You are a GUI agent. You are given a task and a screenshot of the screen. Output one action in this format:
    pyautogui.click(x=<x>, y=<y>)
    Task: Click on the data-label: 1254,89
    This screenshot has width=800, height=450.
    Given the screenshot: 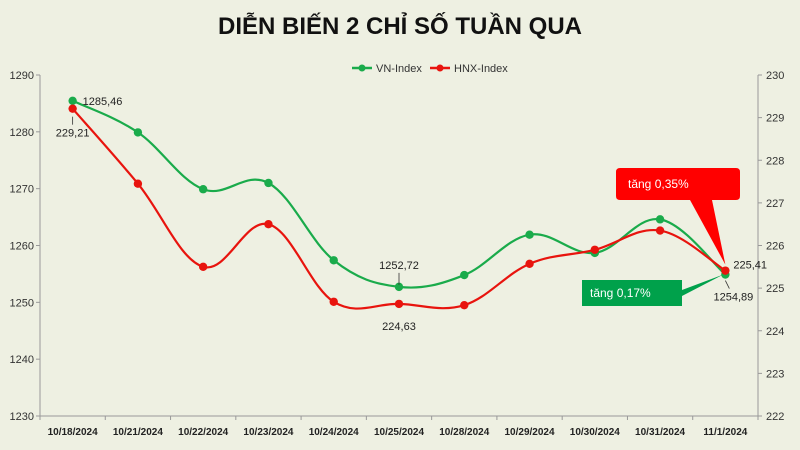 What is the action you would take?
    pyautogui.click(x=733, y=298)
    